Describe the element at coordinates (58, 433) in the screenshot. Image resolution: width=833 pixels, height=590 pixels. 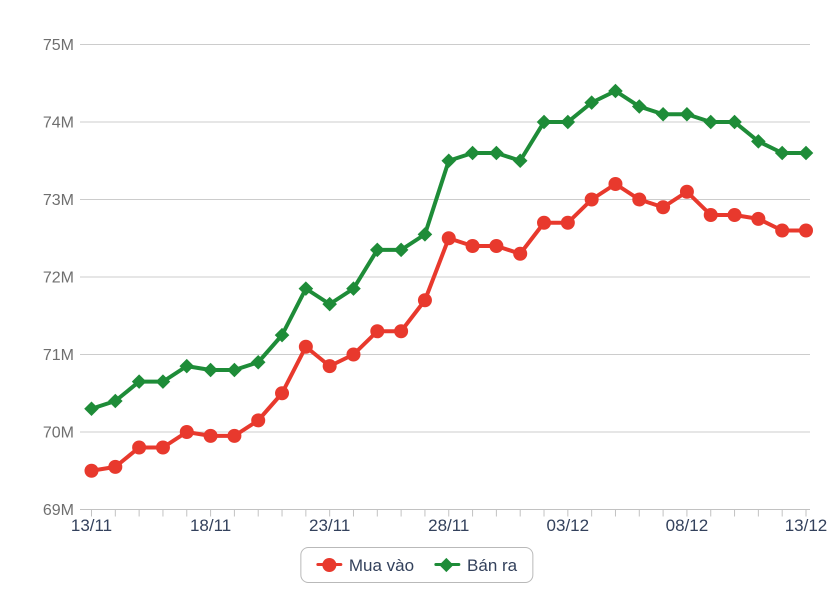
I see `y-axis-label: 70M` at that location.